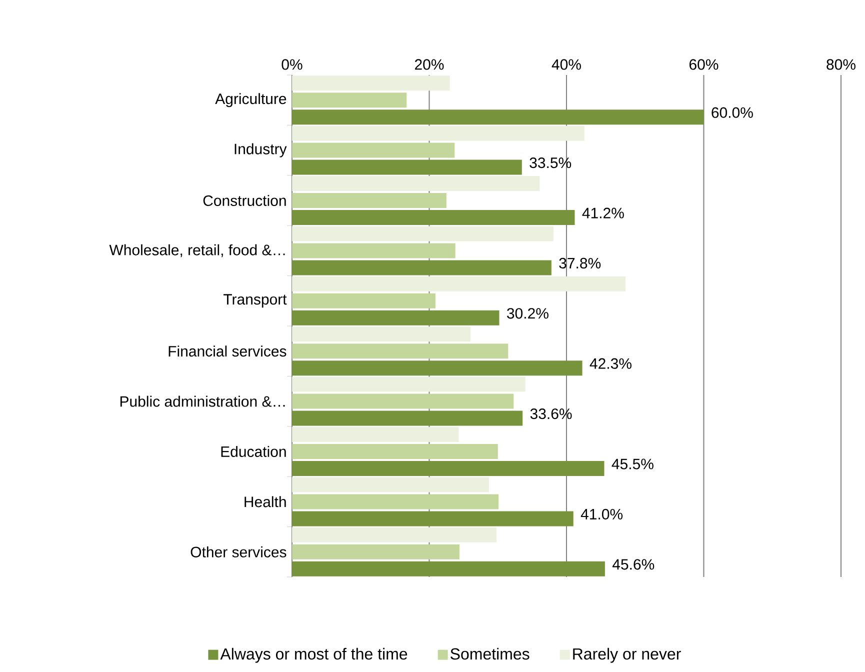  What do you see at coordinates (292, 64) in the screenshot?
I see `x-tick-label: 0%` at bounding box center [292, 64].